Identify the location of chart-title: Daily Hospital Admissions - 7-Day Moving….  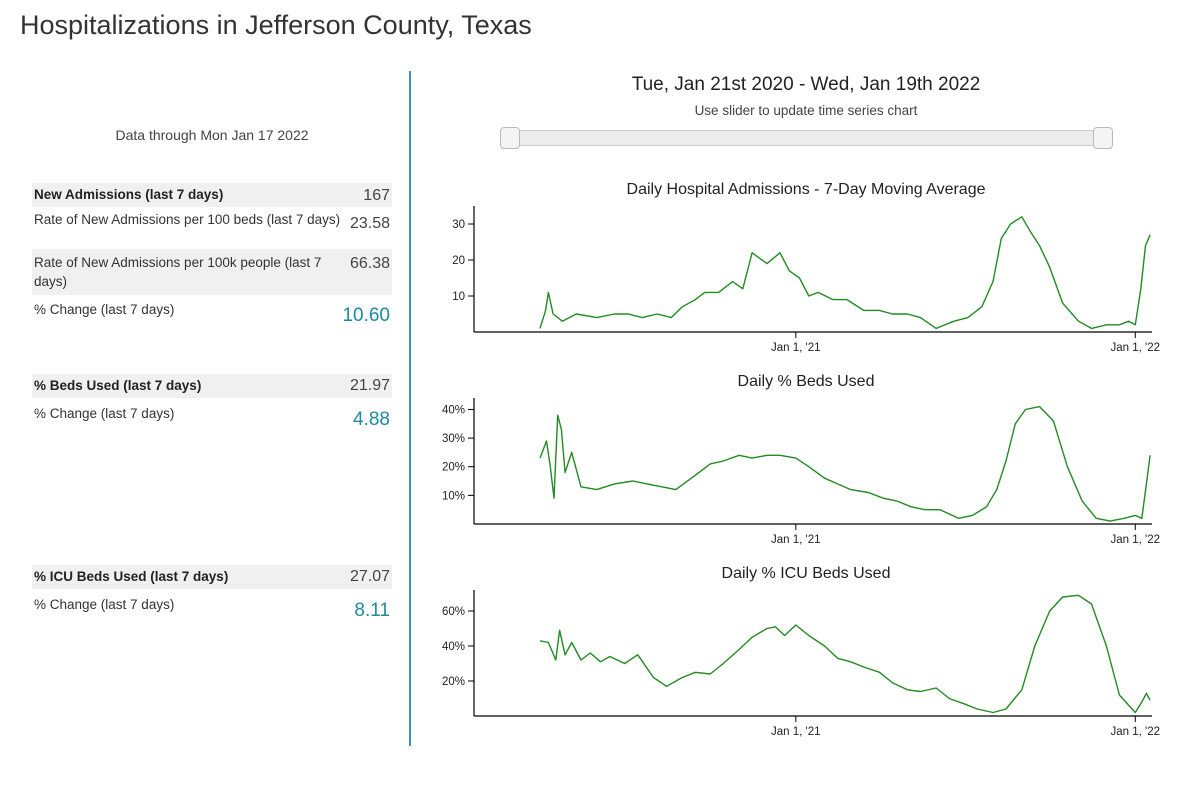
(806, 189).